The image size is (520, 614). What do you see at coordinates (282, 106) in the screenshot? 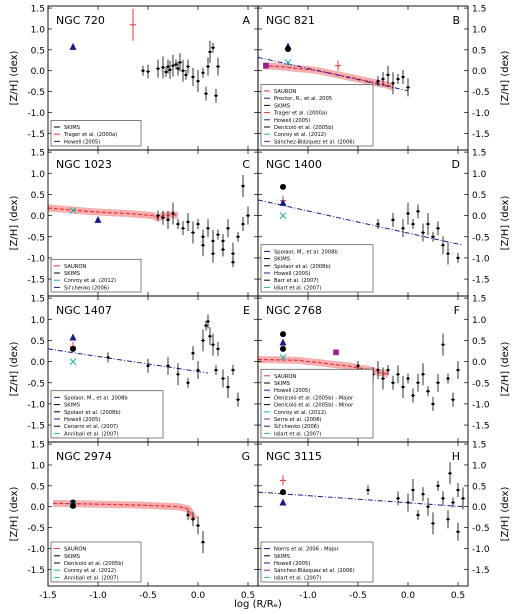
I see `legend-entry: SKIMS` at bounding box center [282, 106].